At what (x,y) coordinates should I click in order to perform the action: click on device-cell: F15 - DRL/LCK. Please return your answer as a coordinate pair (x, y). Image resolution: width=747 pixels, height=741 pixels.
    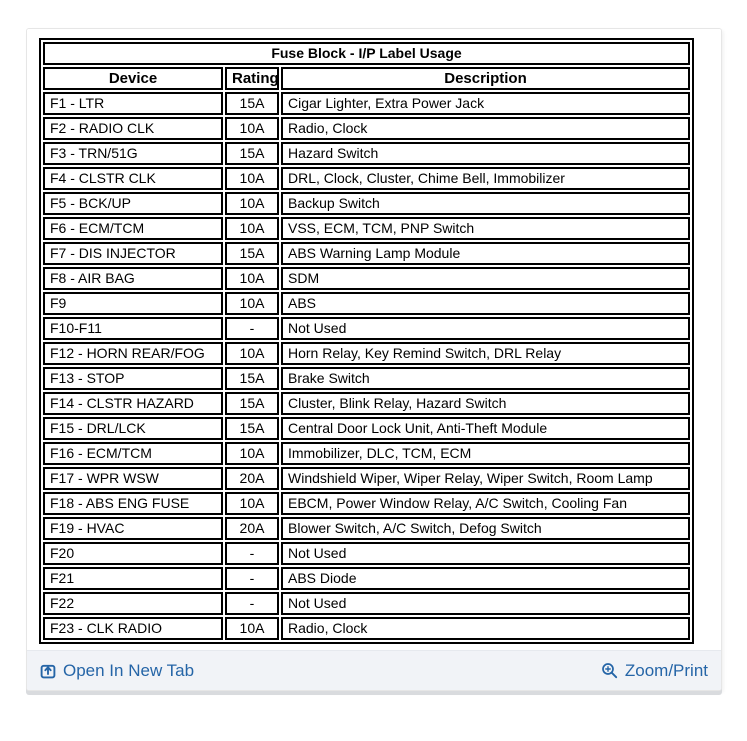
    Looking at the image, I should click on (133, 428).